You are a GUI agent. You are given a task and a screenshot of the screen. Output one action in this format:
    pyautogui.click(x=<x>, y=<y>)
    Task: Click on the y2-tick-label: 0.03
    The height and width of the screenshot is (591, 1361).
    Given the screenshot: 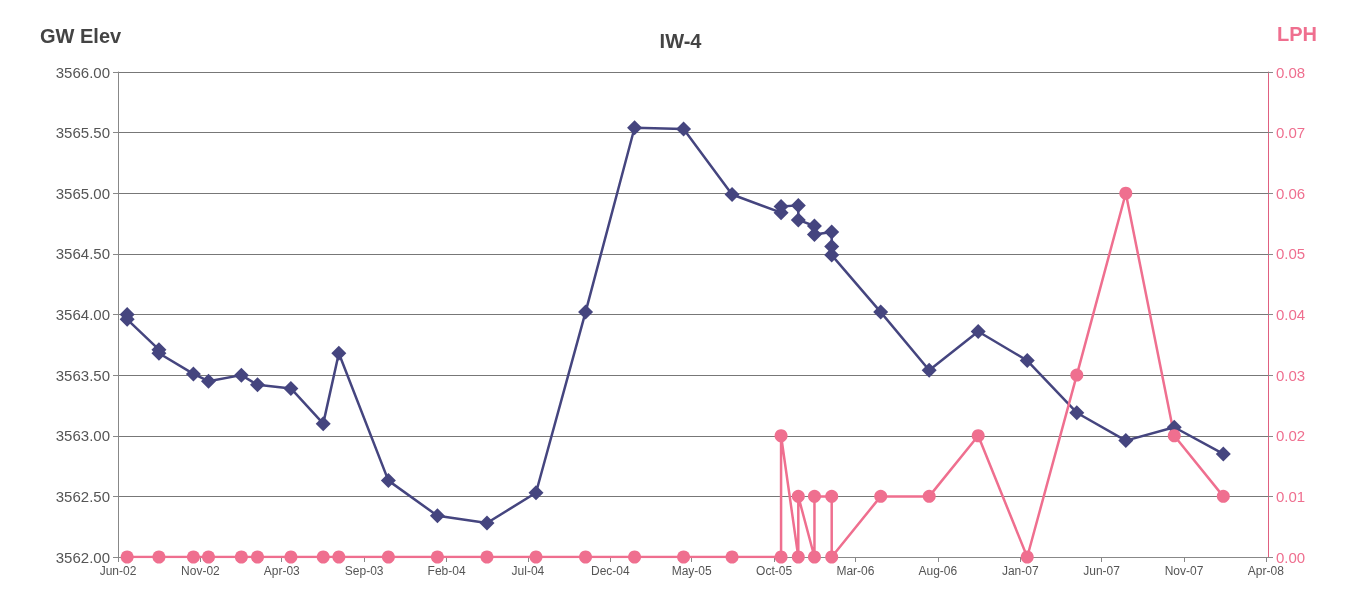 What is the action you would take?
    pyautogui.click(x=1291, y=375)
    